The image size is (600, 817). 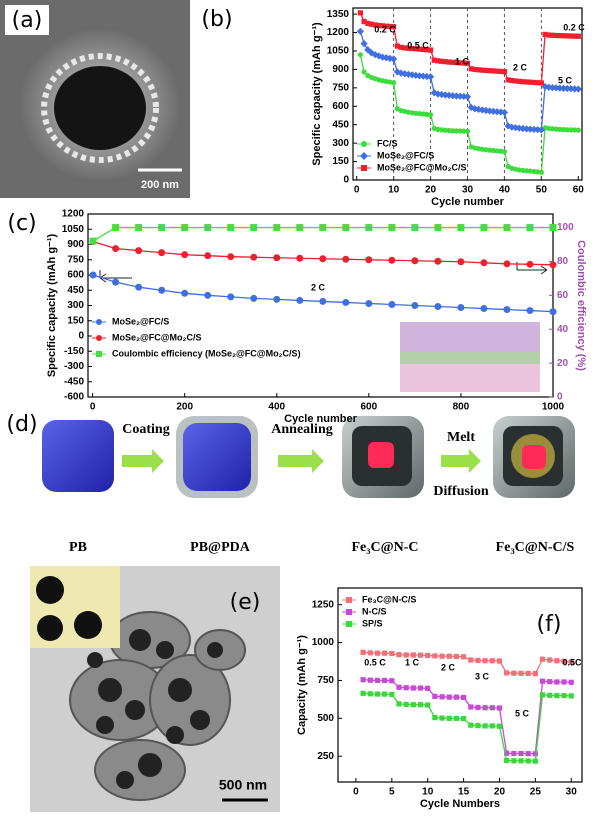 I want to click on step-label: Diffusion, so click(x=460, y=491).